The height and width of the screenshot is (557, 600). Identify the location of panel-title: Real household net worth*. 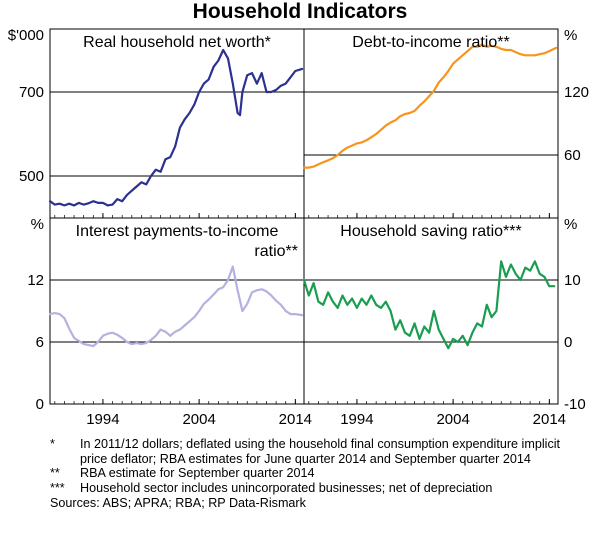
(177, 42).